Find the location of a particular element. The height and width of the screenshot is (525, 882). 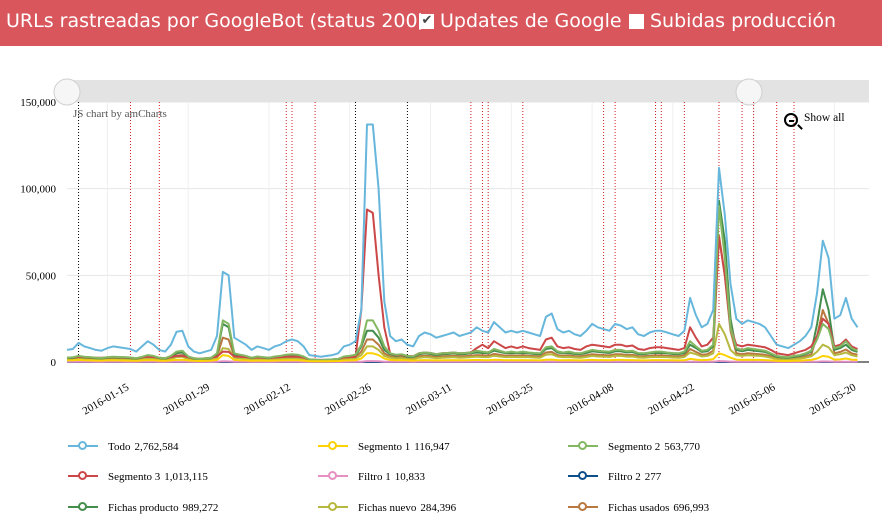

legend-label: Filtro 2 is located at coordinates (624, 477).